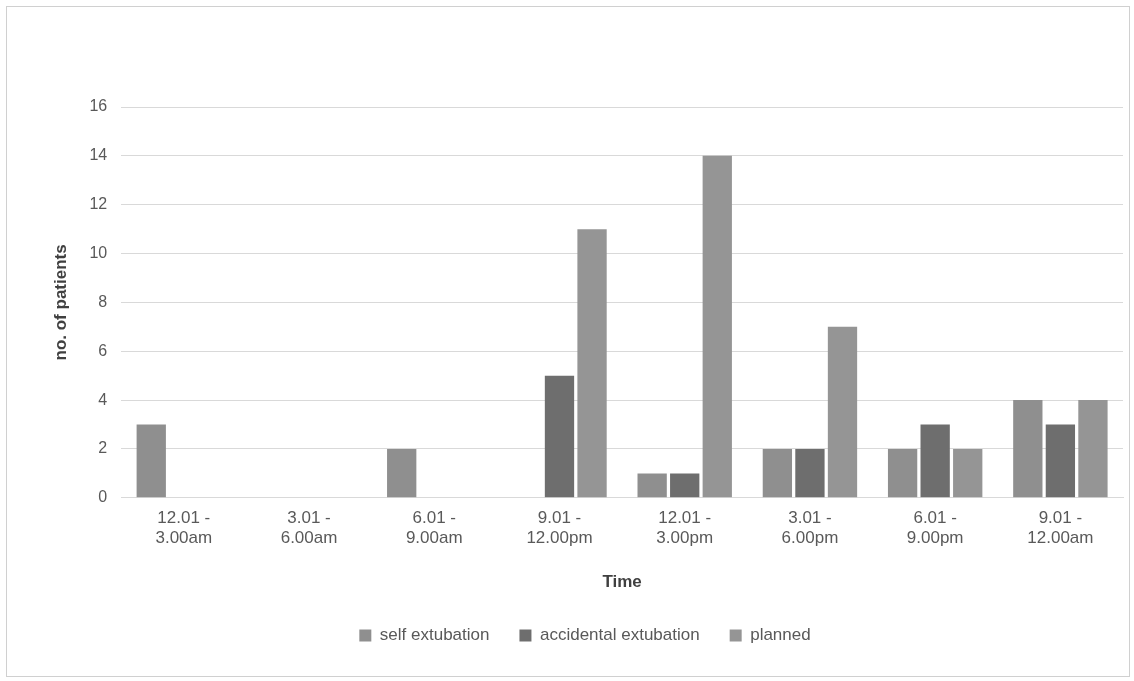 The height and width of the screenshot is (681, 1134). Describe the element at coordinates (103, 350) in the screenshot. I see `y-tick-label: 6` at that location.